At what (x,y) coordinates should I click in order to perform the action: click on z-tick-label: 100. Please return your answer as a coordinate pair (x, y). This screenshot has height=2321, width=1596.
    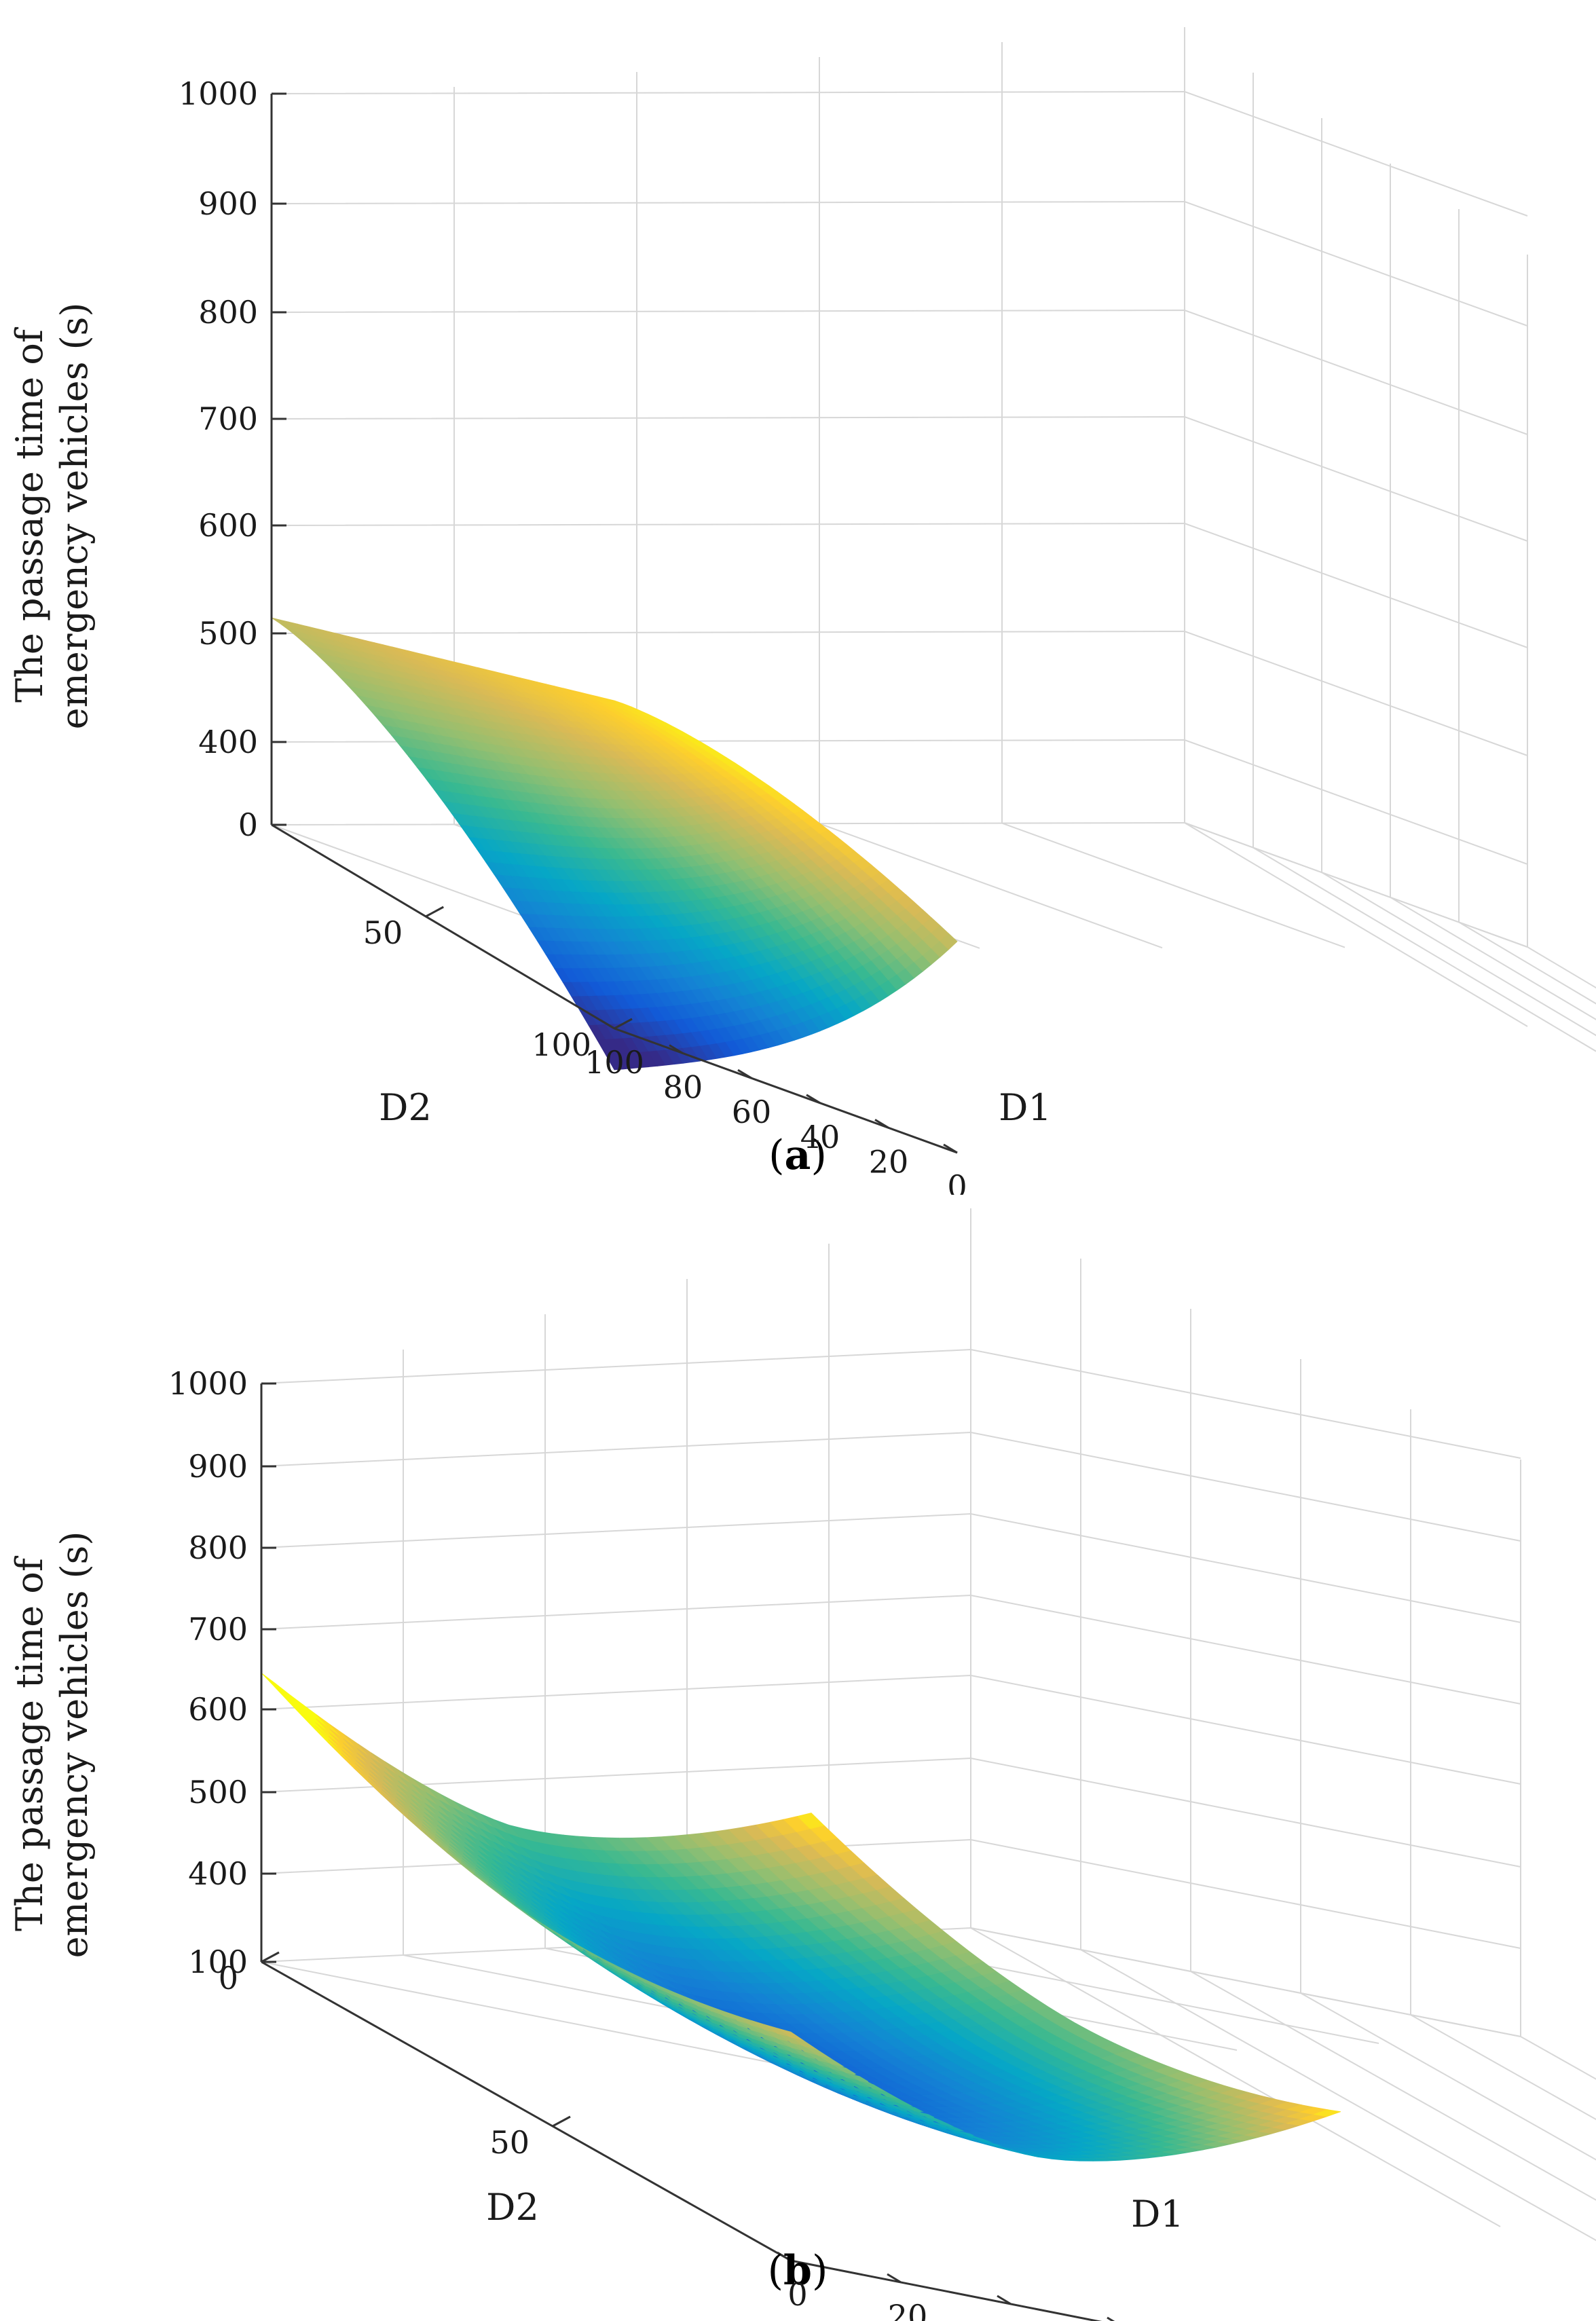
    Looking at the image, I should click on (218, 1962).